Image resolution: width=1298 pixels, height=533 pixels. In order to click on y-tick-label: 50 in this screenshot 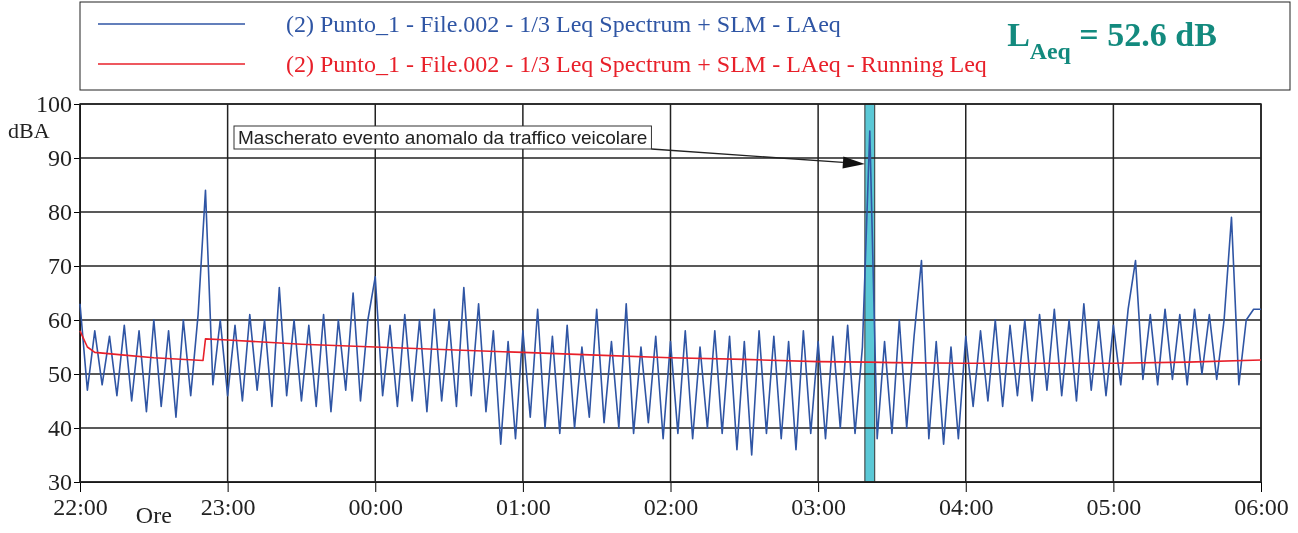, I will do `click(60, 374)`.